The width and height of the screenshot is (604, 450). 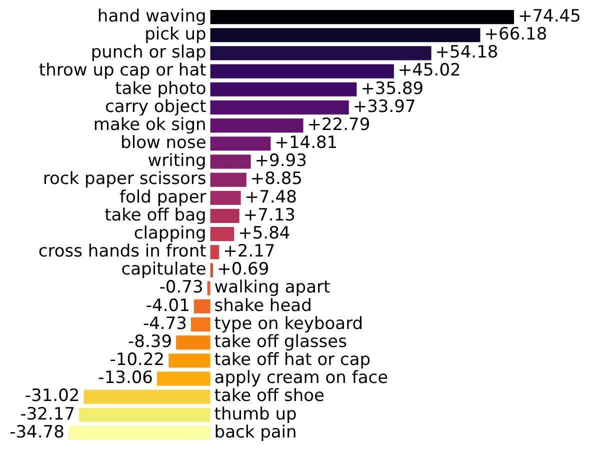 What do you see at coordinates (255, 414) in the screenshot?
I see `y-tick-label: thumb up` at bounding box center [255, 414].